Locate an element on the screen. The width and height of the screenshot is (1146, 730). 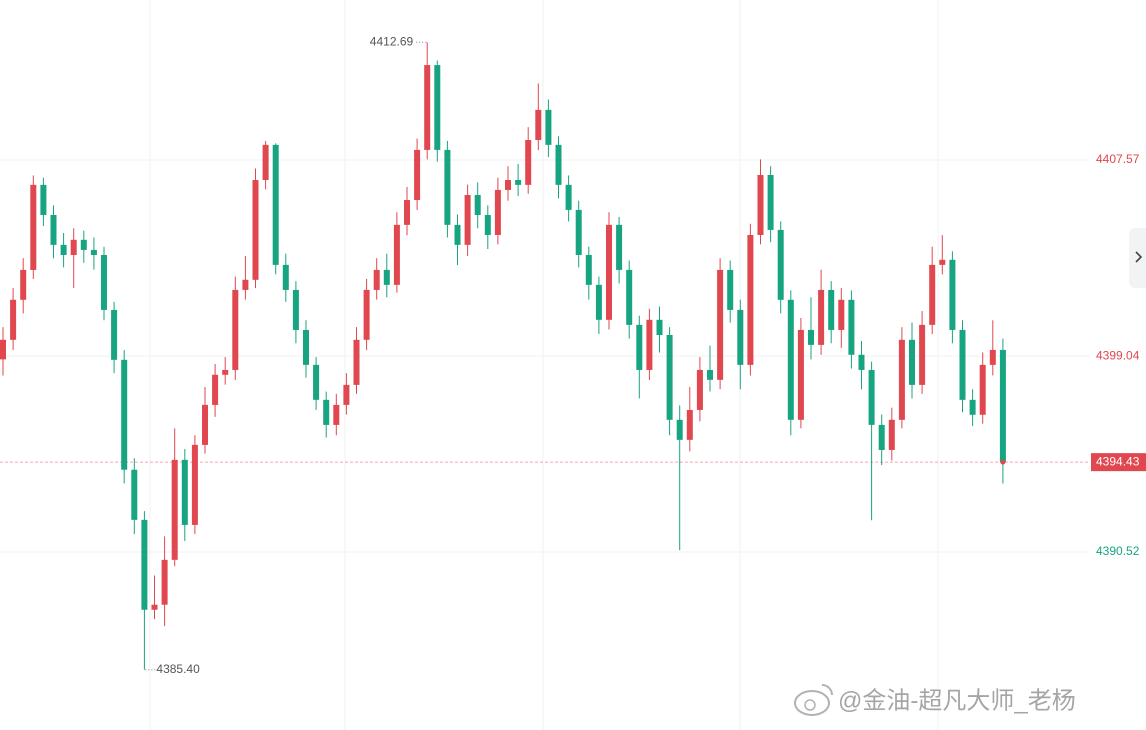
y-tick-label: 4390.52 is located at coordinates (1118, 551).